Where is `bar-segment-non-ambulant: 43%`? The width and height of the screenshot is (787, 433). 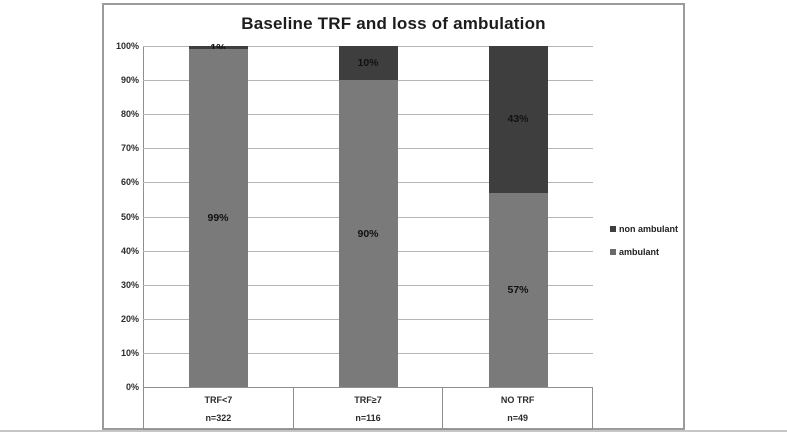 bar-segment-non-ambulant: 43% is located at coordinates (518, 119).